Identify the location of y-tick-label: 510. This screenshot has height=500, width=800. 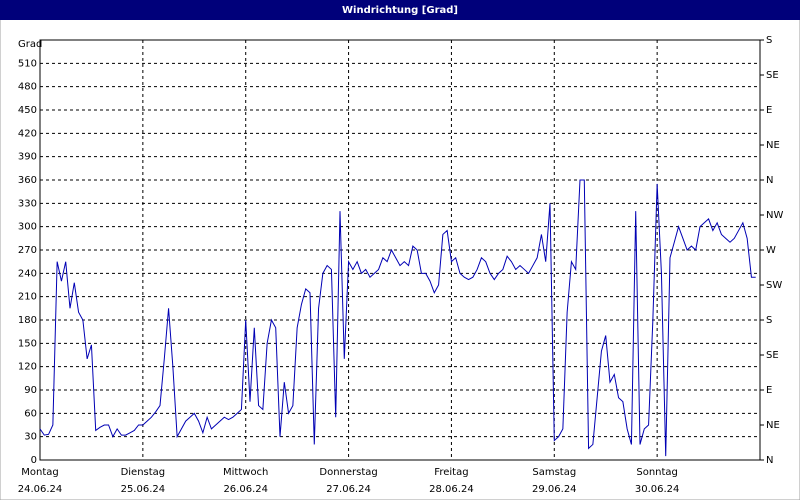
(27, 63).